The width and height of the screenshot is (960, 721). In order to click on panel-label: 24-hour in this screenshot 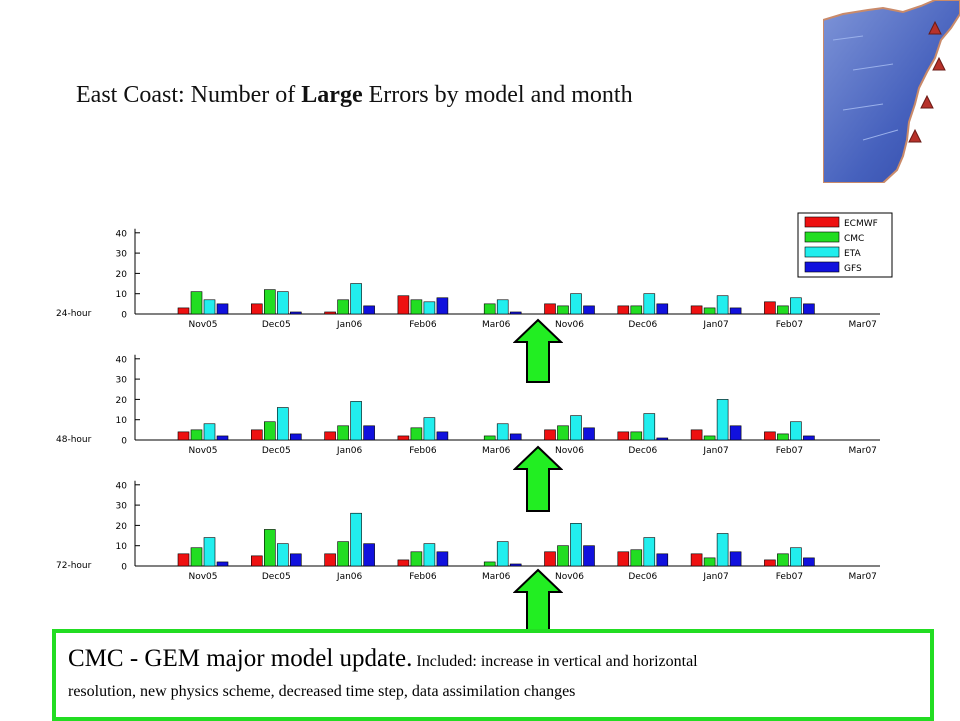, I will do `click(74, 314)`.